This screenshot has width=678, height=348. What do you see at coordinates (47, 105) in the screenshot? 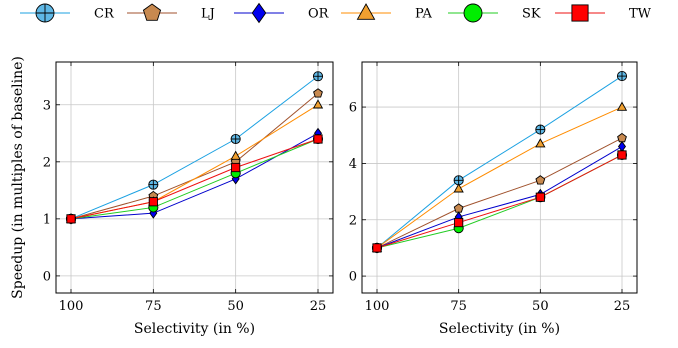
I see `y-tick-label: 3` at bounding box center [47, 105].